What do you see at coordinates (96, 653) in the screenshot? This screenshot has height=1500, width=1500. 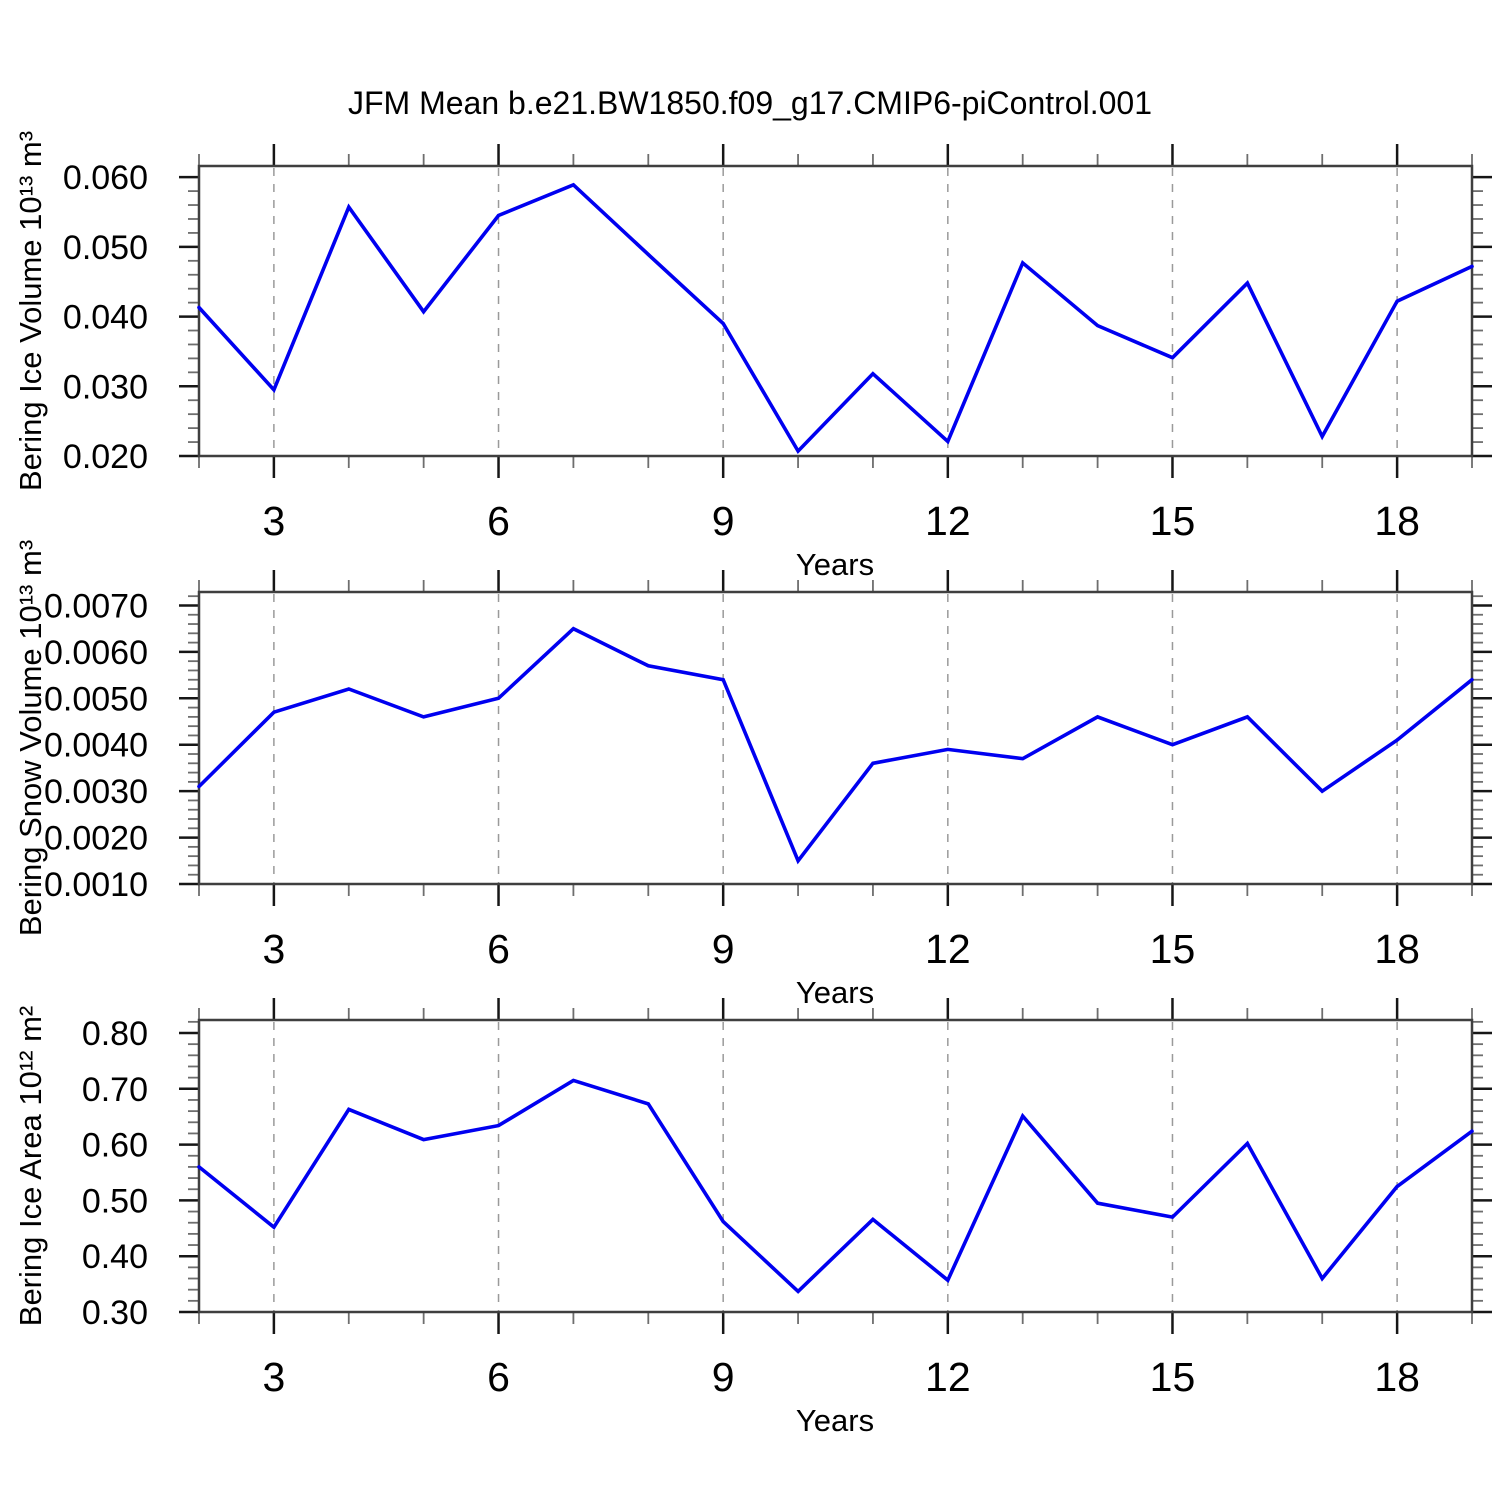 I see `y-tick-label: 0.0060` at bounding box center [96, 653].